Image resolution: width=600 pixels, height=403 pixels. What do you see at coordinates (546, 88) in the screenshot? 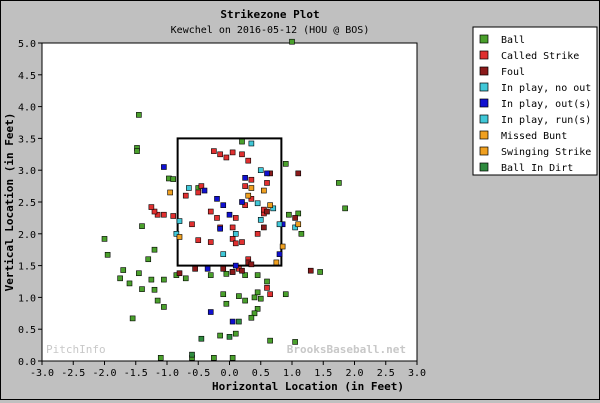
I see `legend-label-in-play-no-out: In play, no out` at bounding box center [546, 88].